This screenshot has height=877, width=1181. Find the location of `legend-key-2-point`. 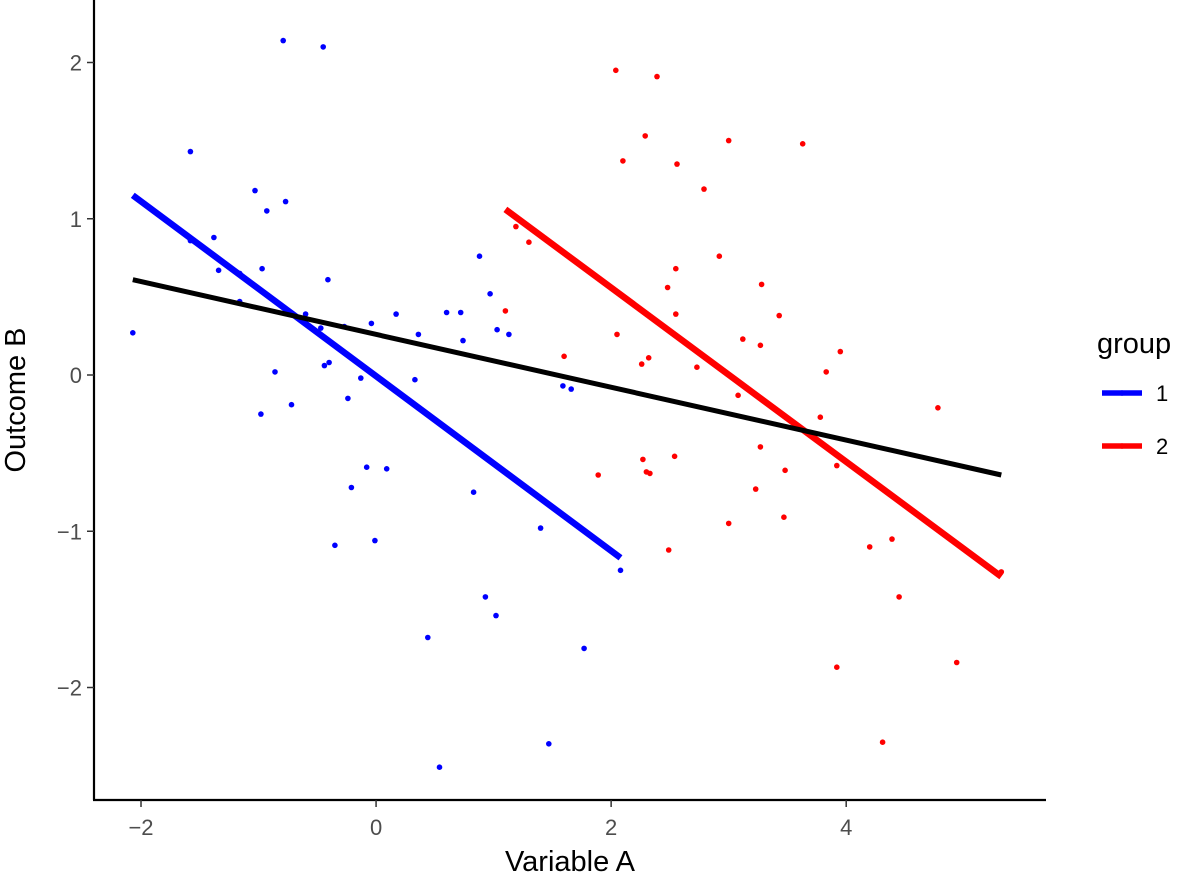

legend-key-2-point is located at coordinates (1122, 446).